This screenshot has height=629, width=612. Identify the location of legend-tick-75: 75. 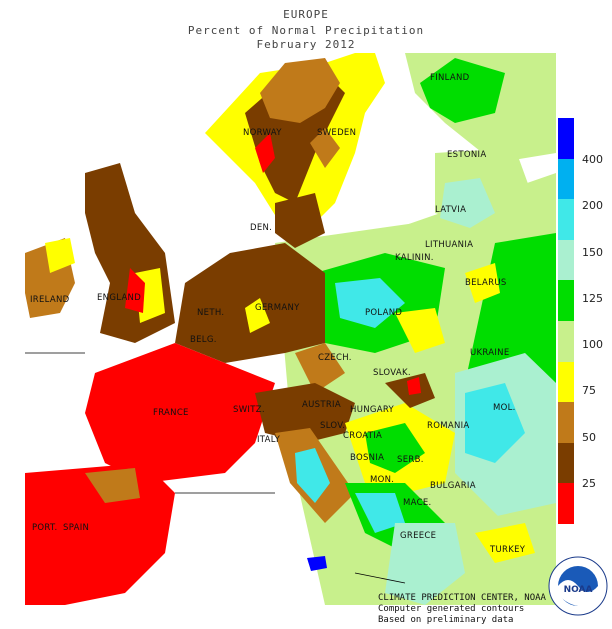
(589, 390).